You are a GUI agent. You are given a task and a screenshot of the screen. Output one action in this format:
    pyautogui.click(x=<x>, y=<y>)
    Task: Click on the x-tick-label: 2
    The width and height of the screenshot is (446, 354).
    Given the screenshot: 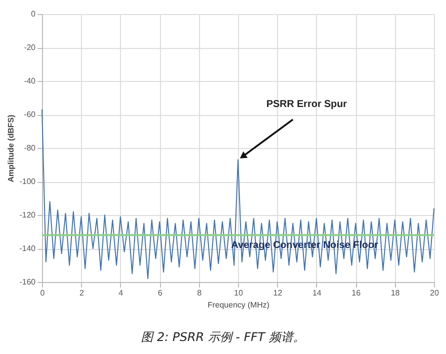 What is the action you would take?
    pyautogui.click(x=81, y=293)
    